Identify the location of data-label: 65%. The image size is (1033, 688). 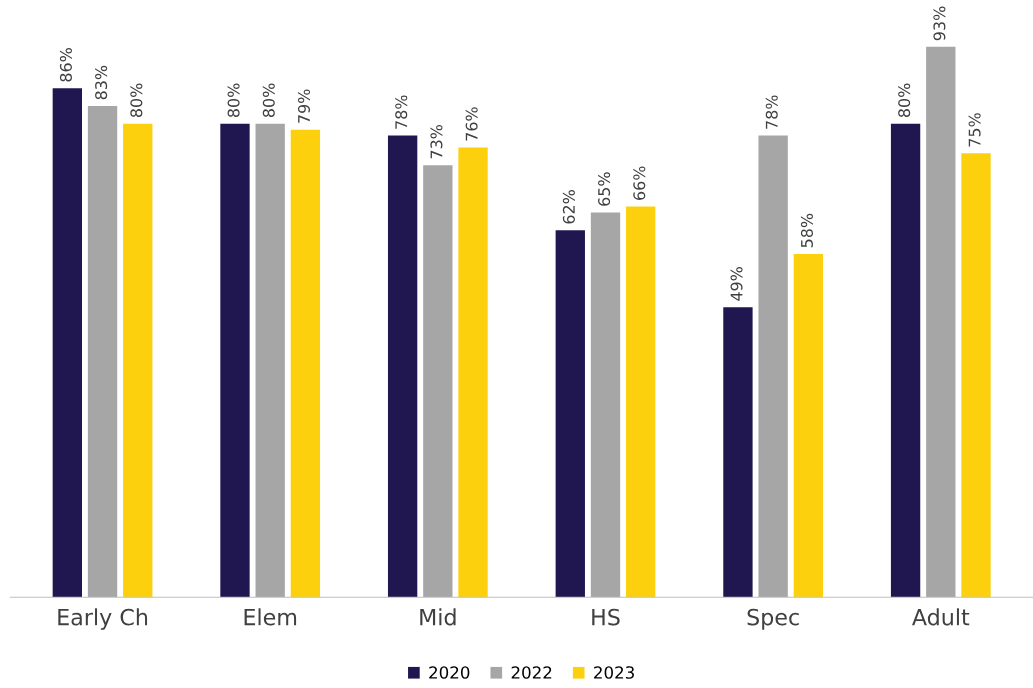
(604, 189).